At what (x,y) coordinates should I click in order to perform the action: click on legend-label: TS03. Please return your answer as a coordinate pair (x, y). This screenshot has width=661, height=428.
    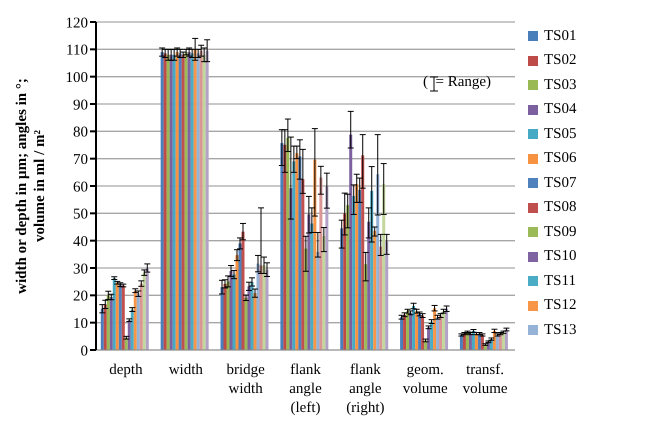
    Looking at the image, I should click on (560, 85).